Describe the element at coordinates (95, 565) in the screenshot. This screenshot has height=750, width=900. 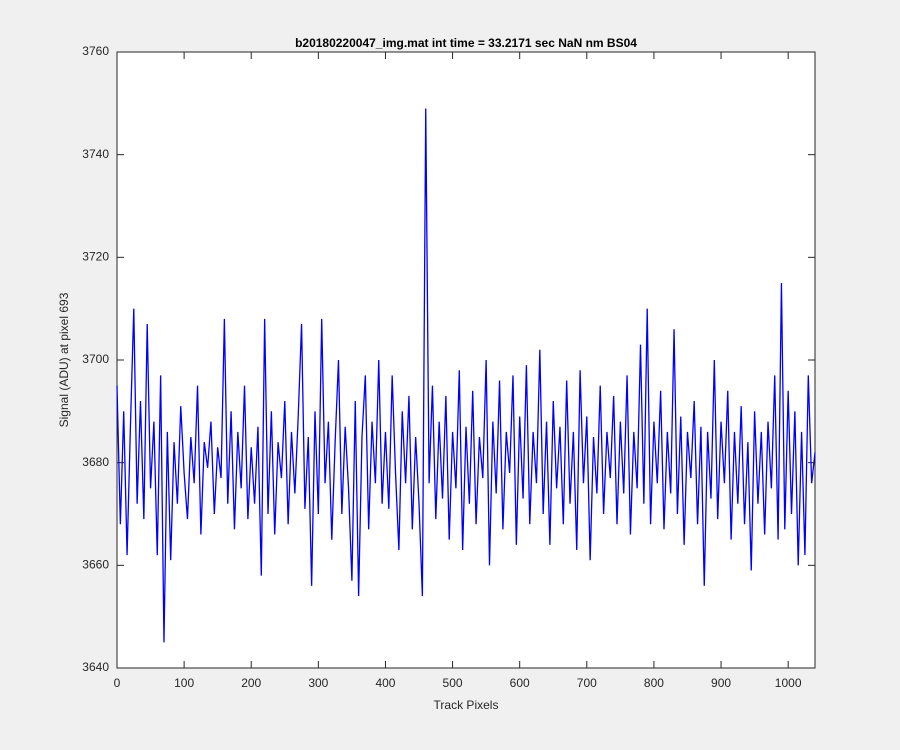
I see `y-tick-label: 3660` at that location.